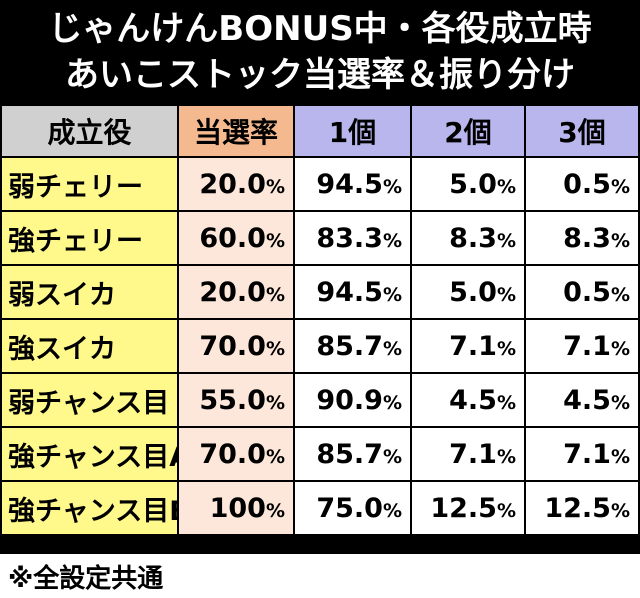  I want to click on table-header-row: 成立役 当選率 1個 2個 3個, so click(320, 131).